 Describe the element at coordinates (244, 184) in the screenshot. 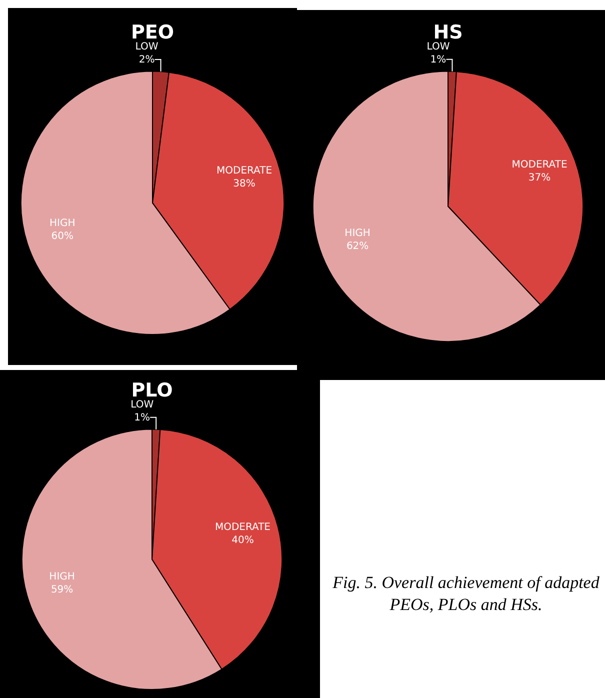

I see `data-label: 38%` at that location.